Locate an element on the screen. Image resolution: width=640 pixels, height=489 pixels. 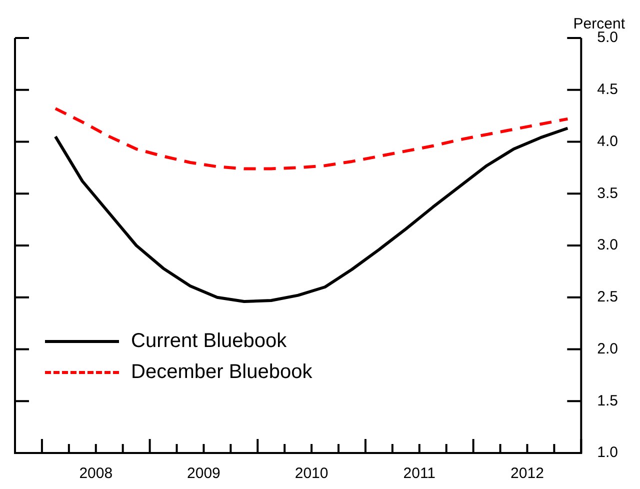
legend-label: December Bluebook is located at coordinates (221, 372).